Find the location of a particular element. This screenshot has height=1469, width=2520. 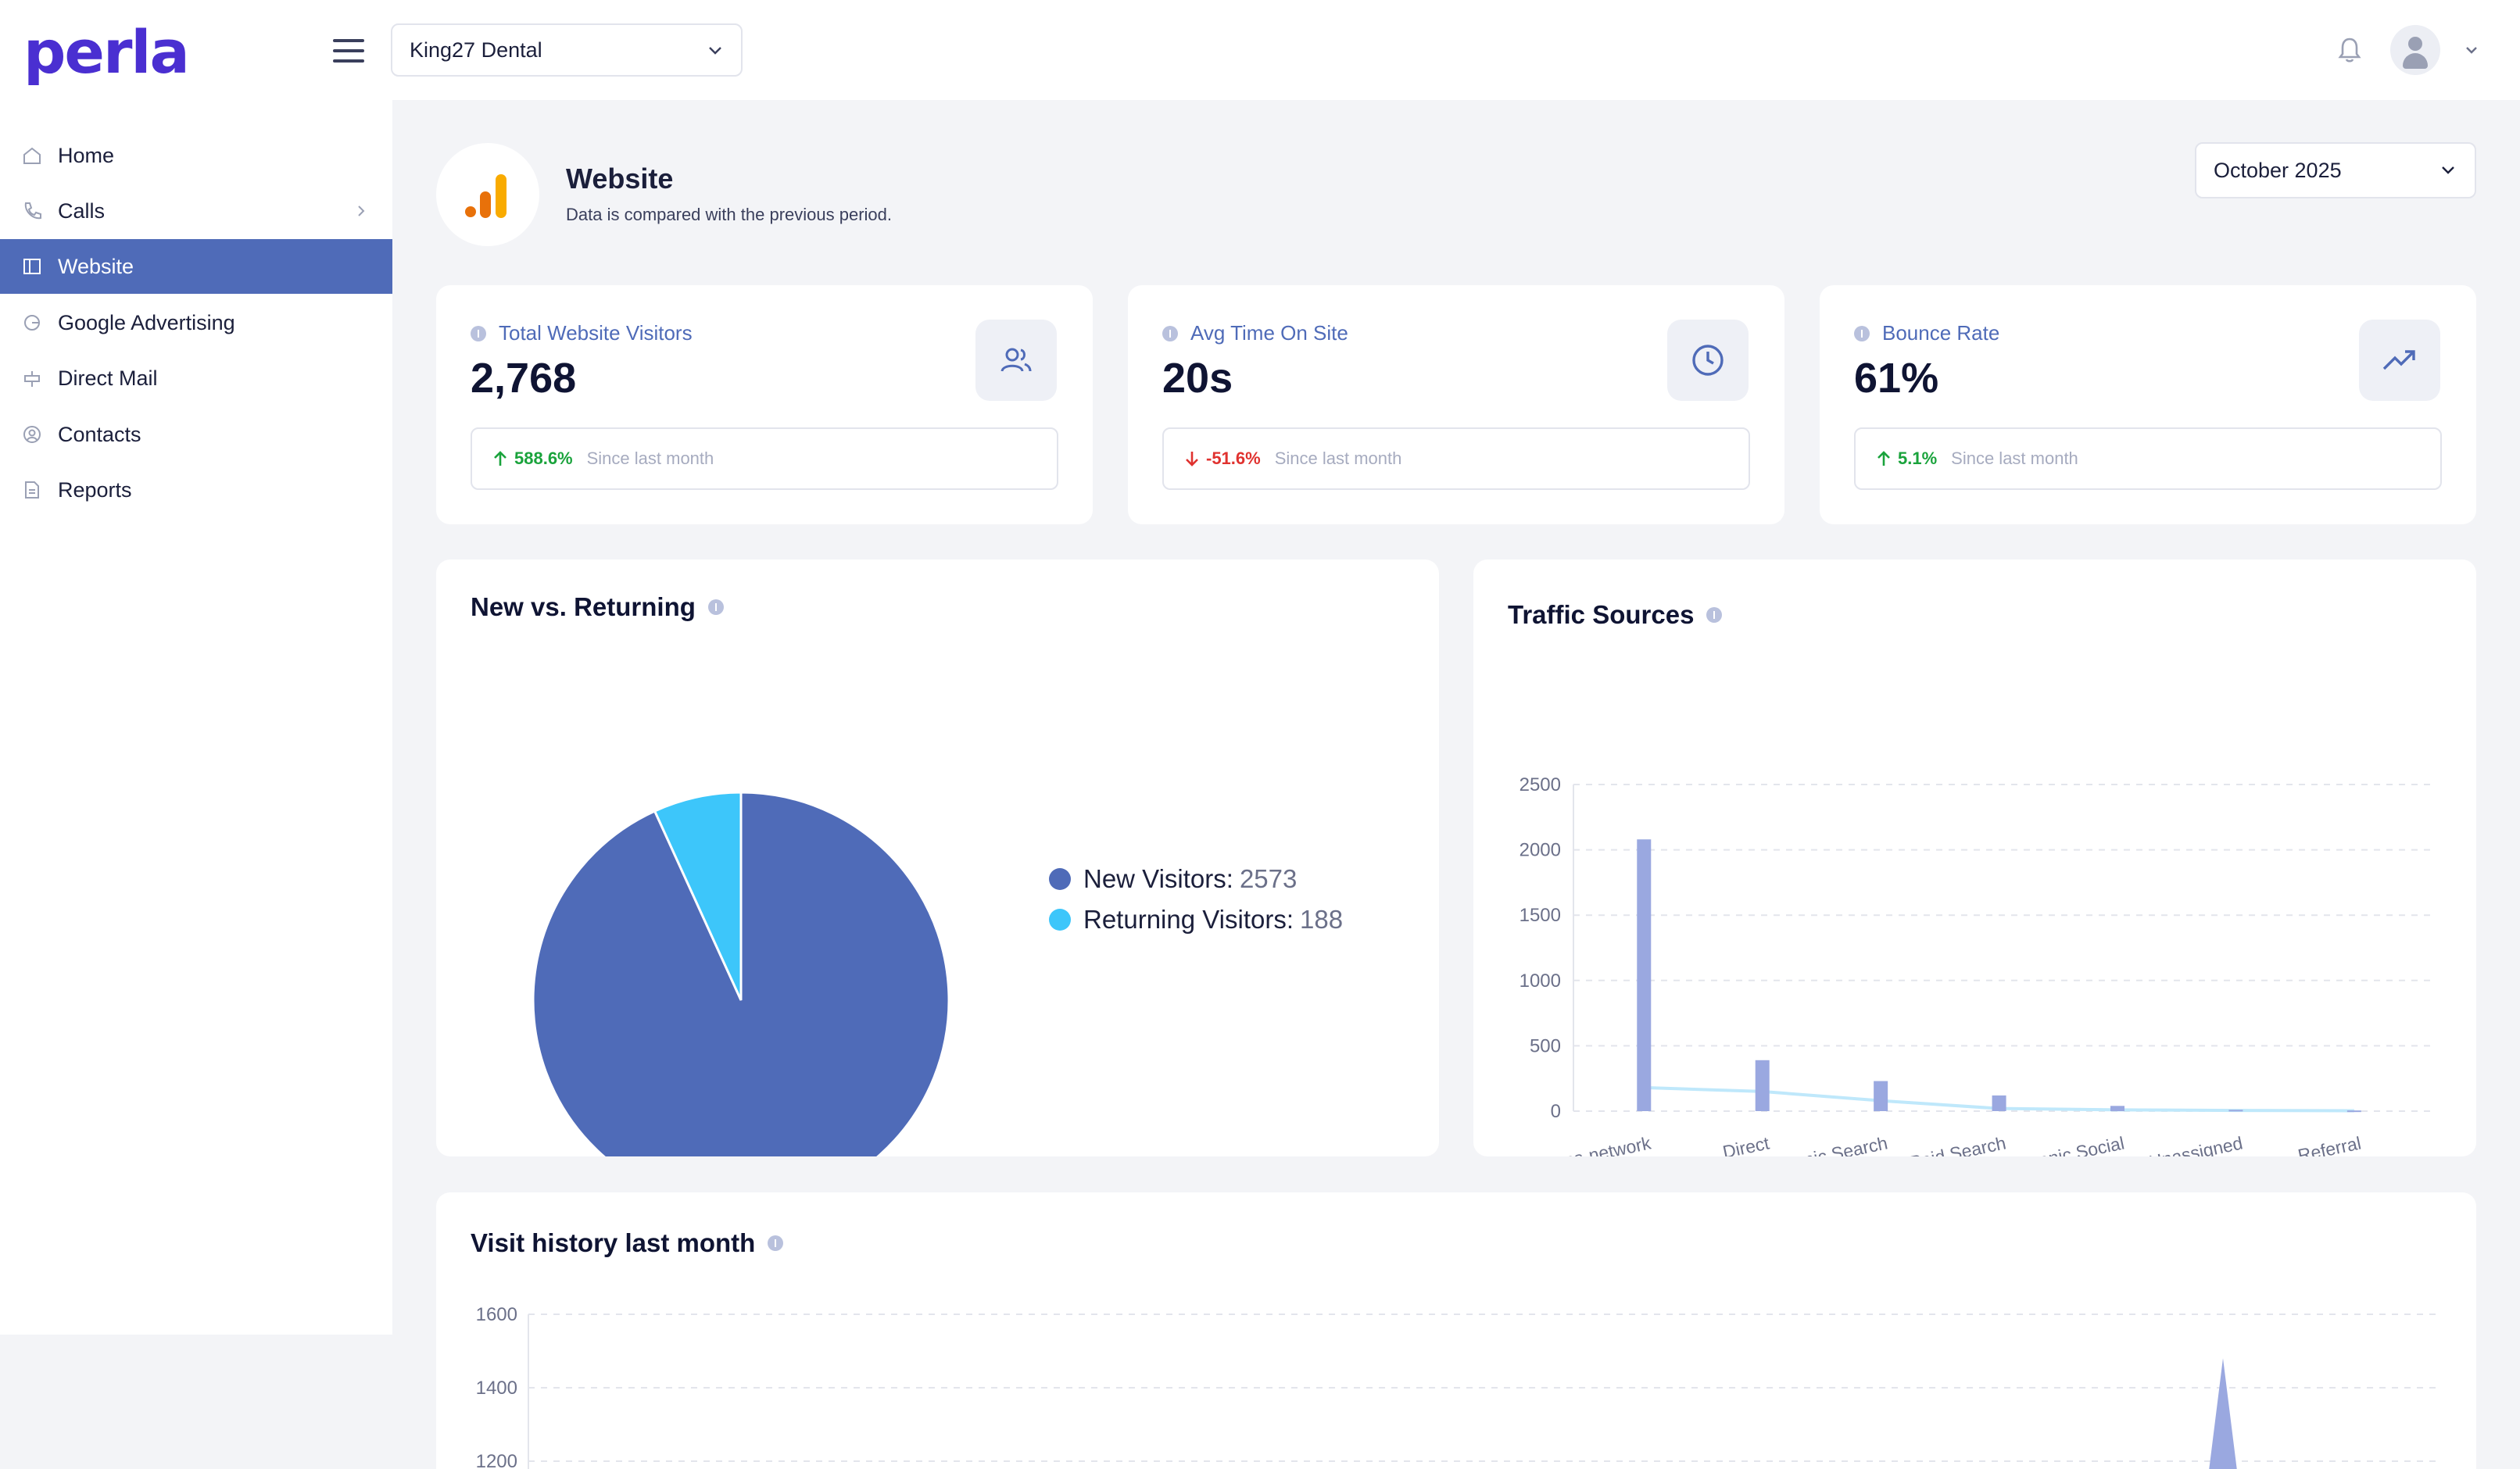

y-tick-label: 1000 is located at coordinates (1540, 981).